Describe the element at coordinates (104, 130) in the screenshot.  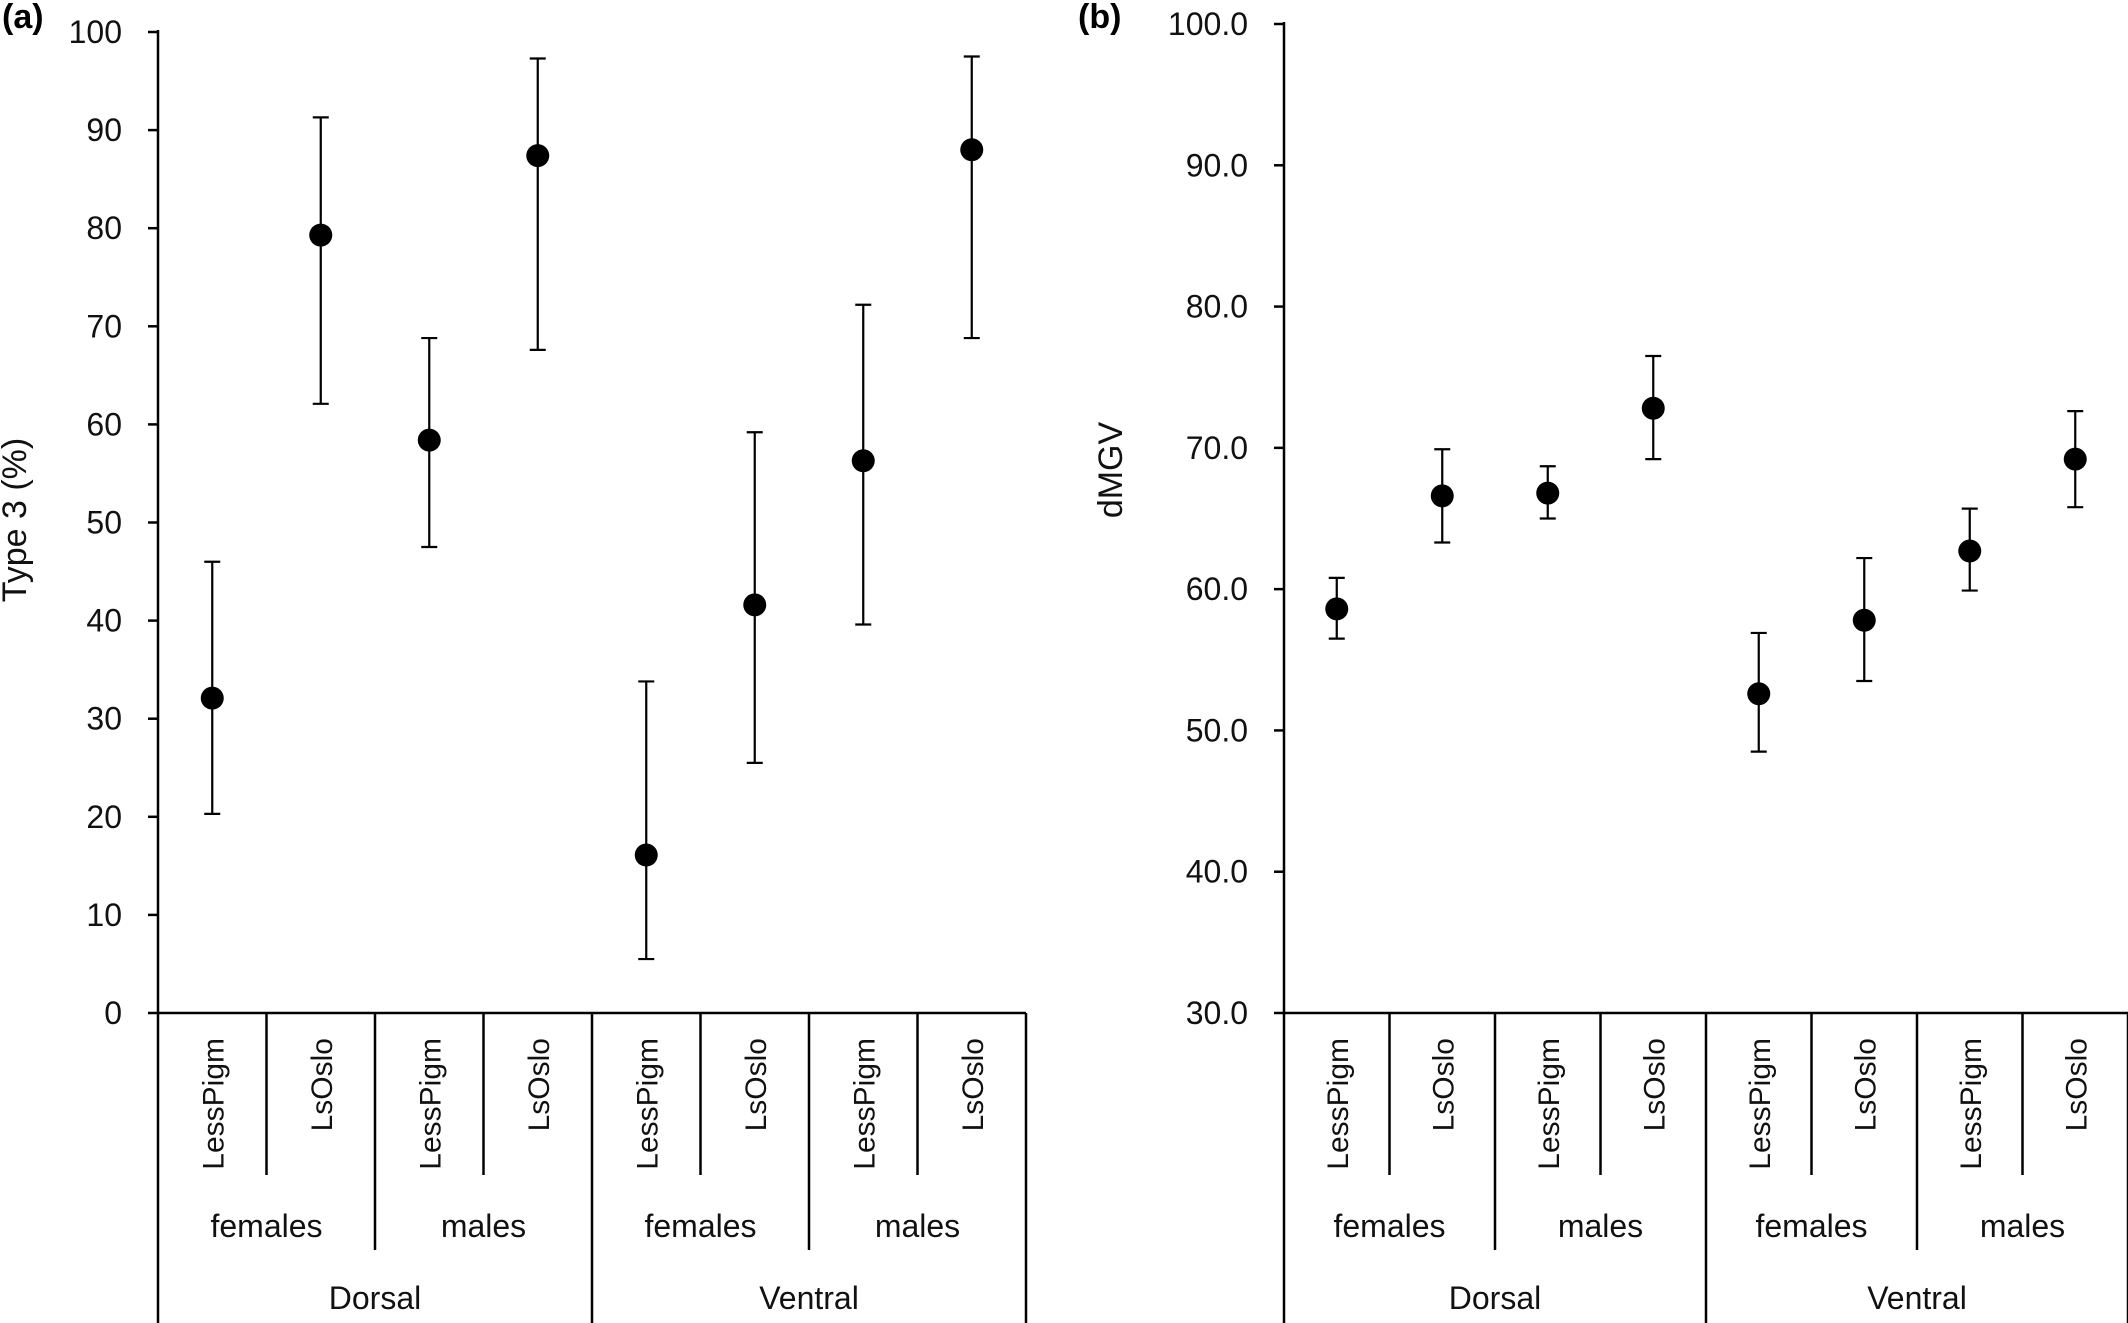
I see `panel-a-y-tick-label: 90` at that location.